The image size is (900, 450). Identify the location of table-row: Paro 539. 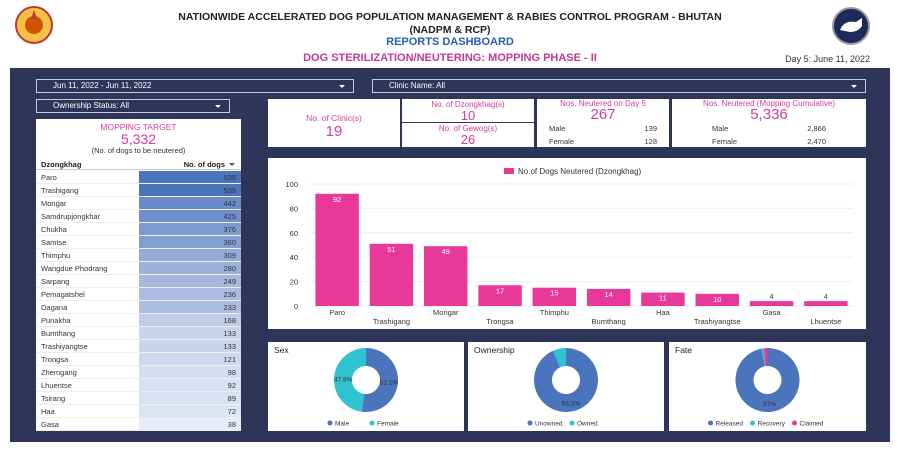
(138, 177).